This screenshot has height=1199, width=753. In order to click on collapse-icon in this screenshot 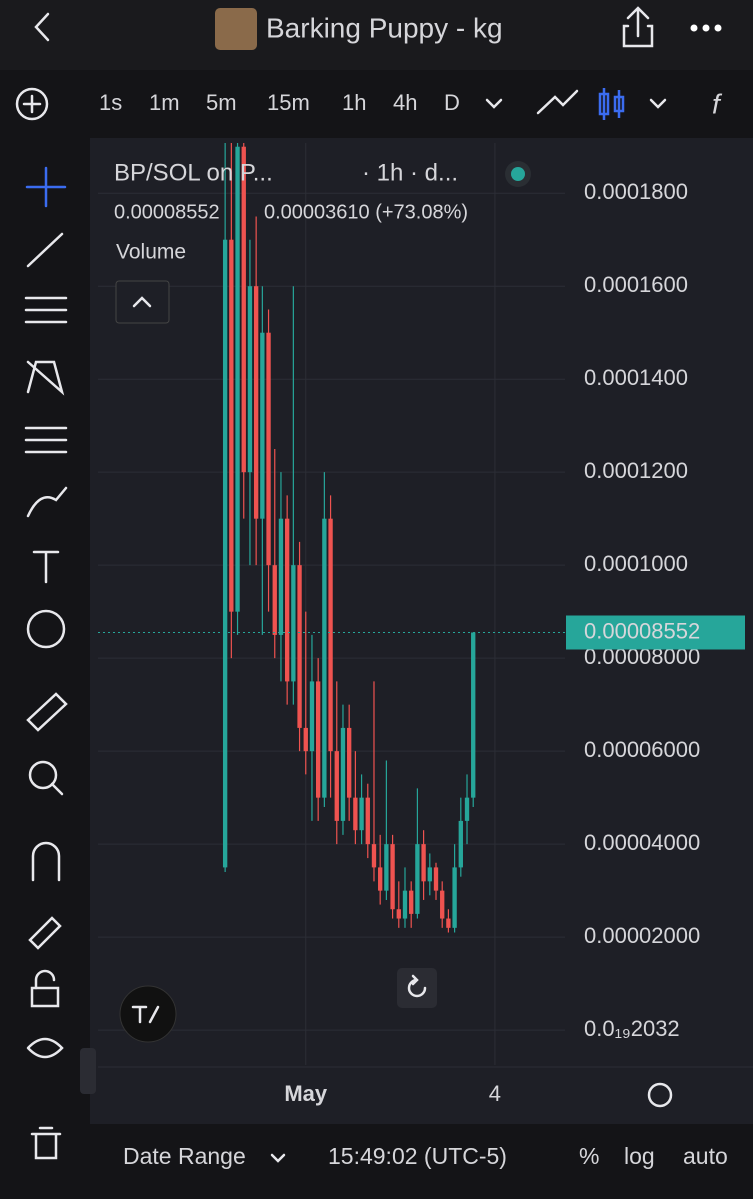, I will do `click(142, 302)`.